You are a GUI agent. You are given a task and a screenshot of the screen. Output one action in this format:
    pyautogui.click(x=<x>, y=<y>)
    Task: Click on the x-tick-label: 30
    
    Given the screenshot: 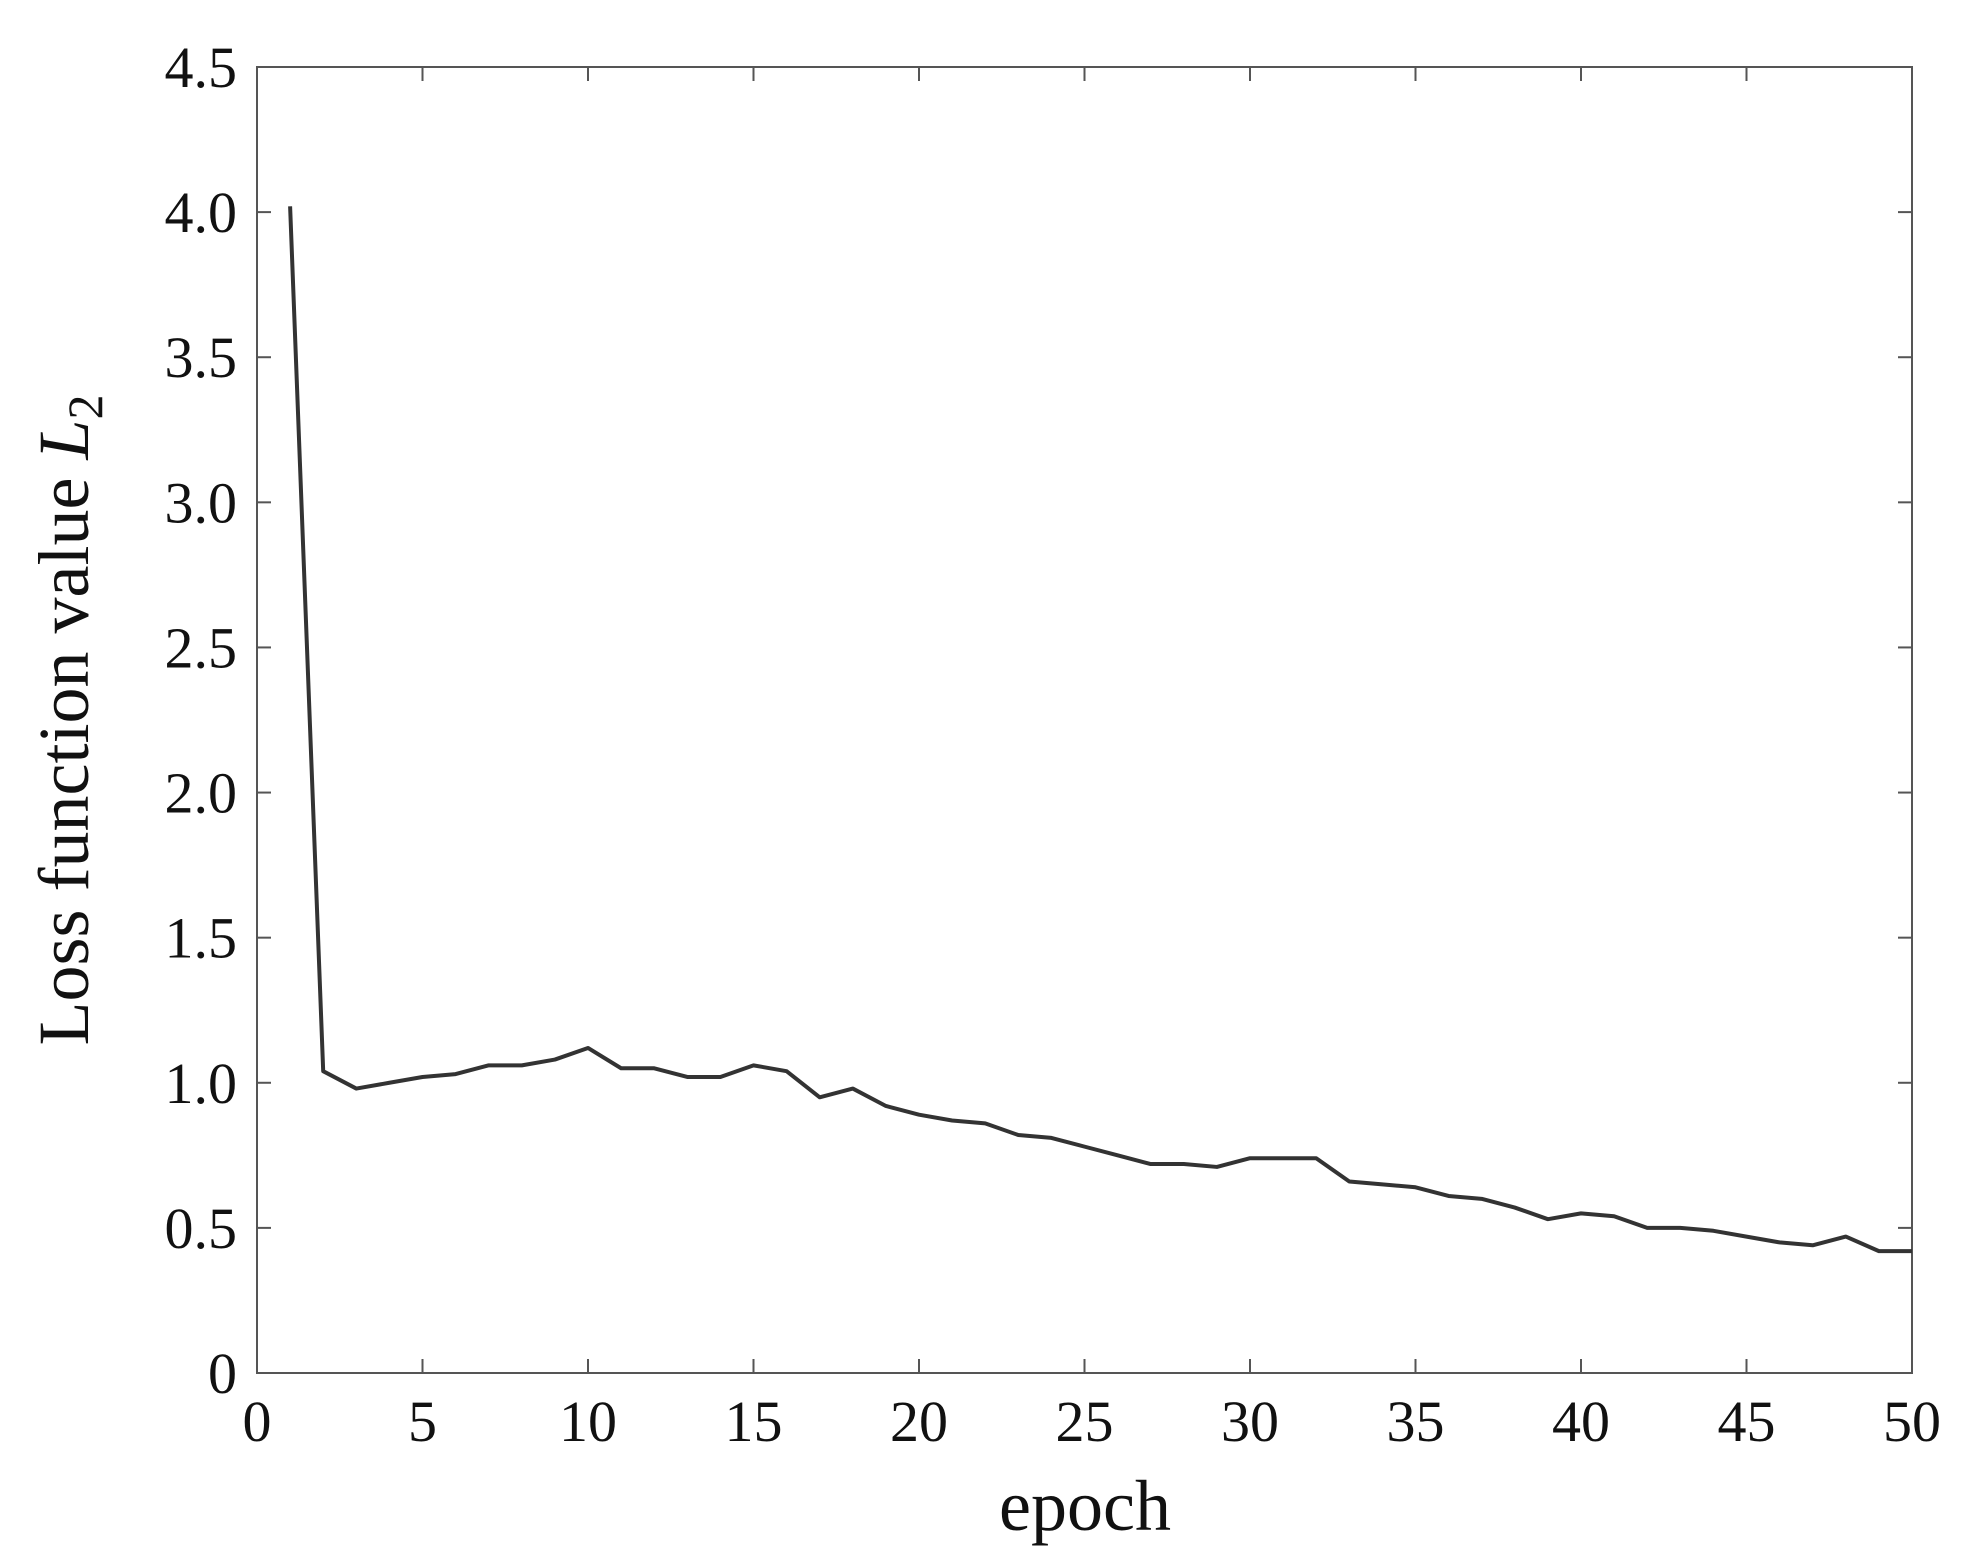 What is the action you would take?
    pyautogui.click(x=1250, y=1421)
    